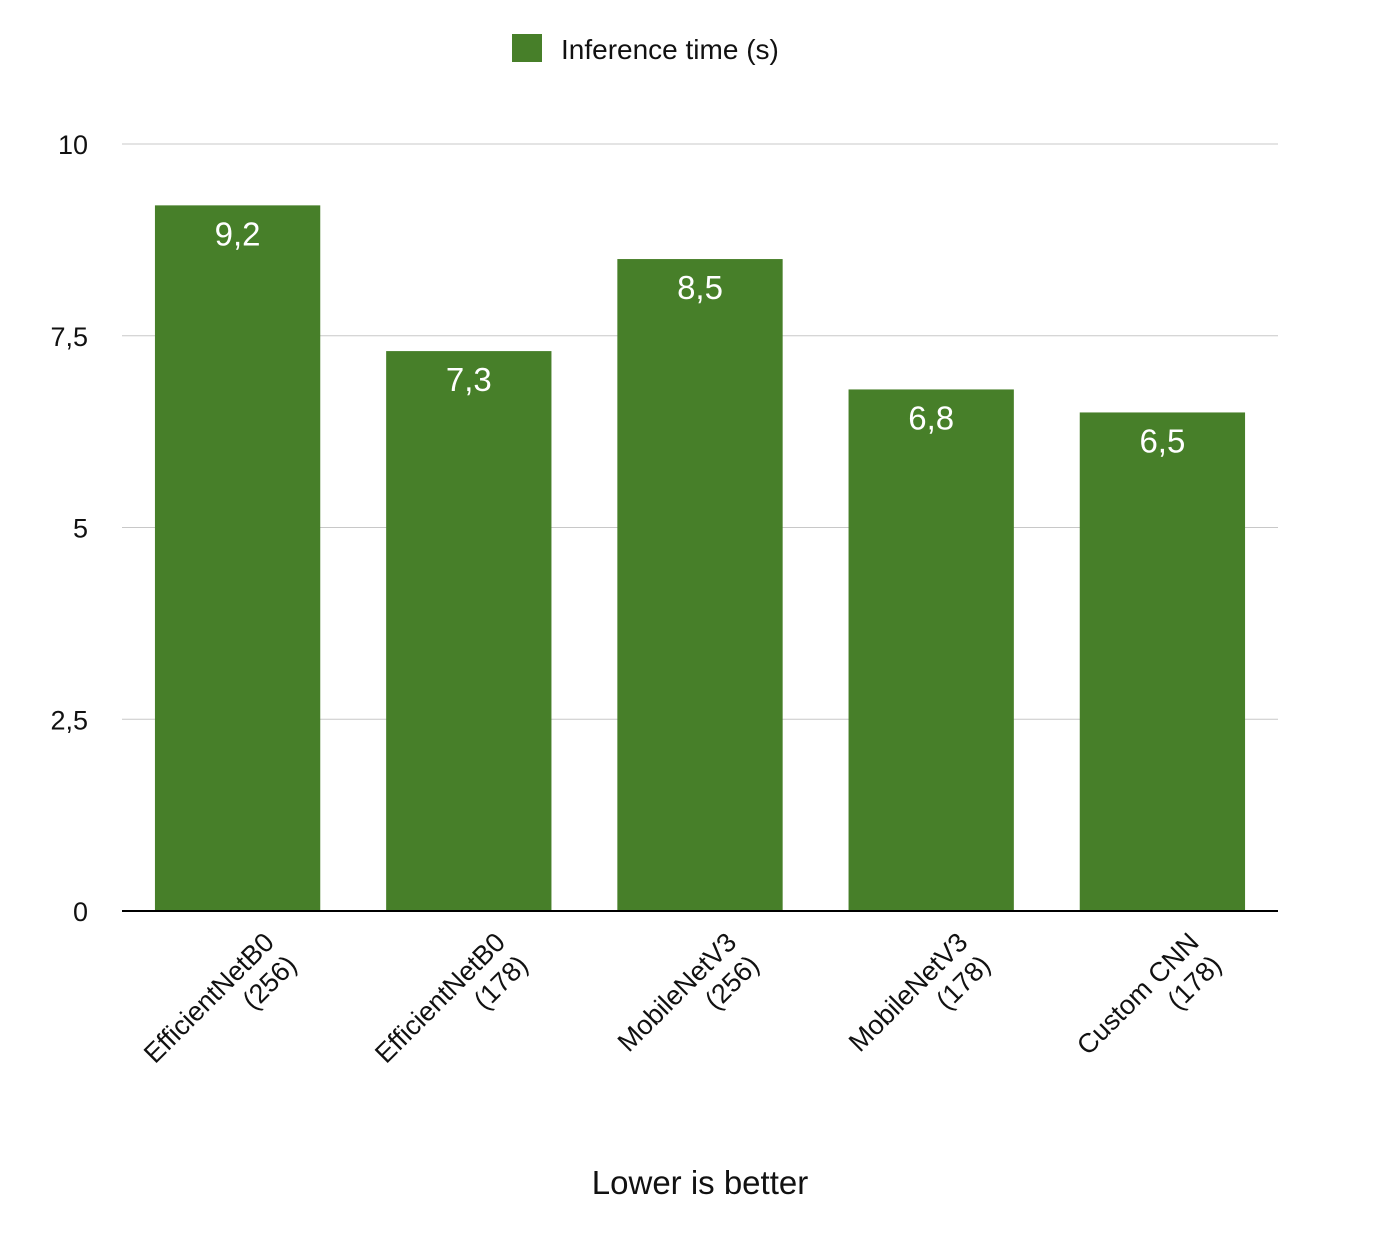  Describe the element at coordinates (80, 529) in the screenshot. I see `y-tick-label: 5` at that location.